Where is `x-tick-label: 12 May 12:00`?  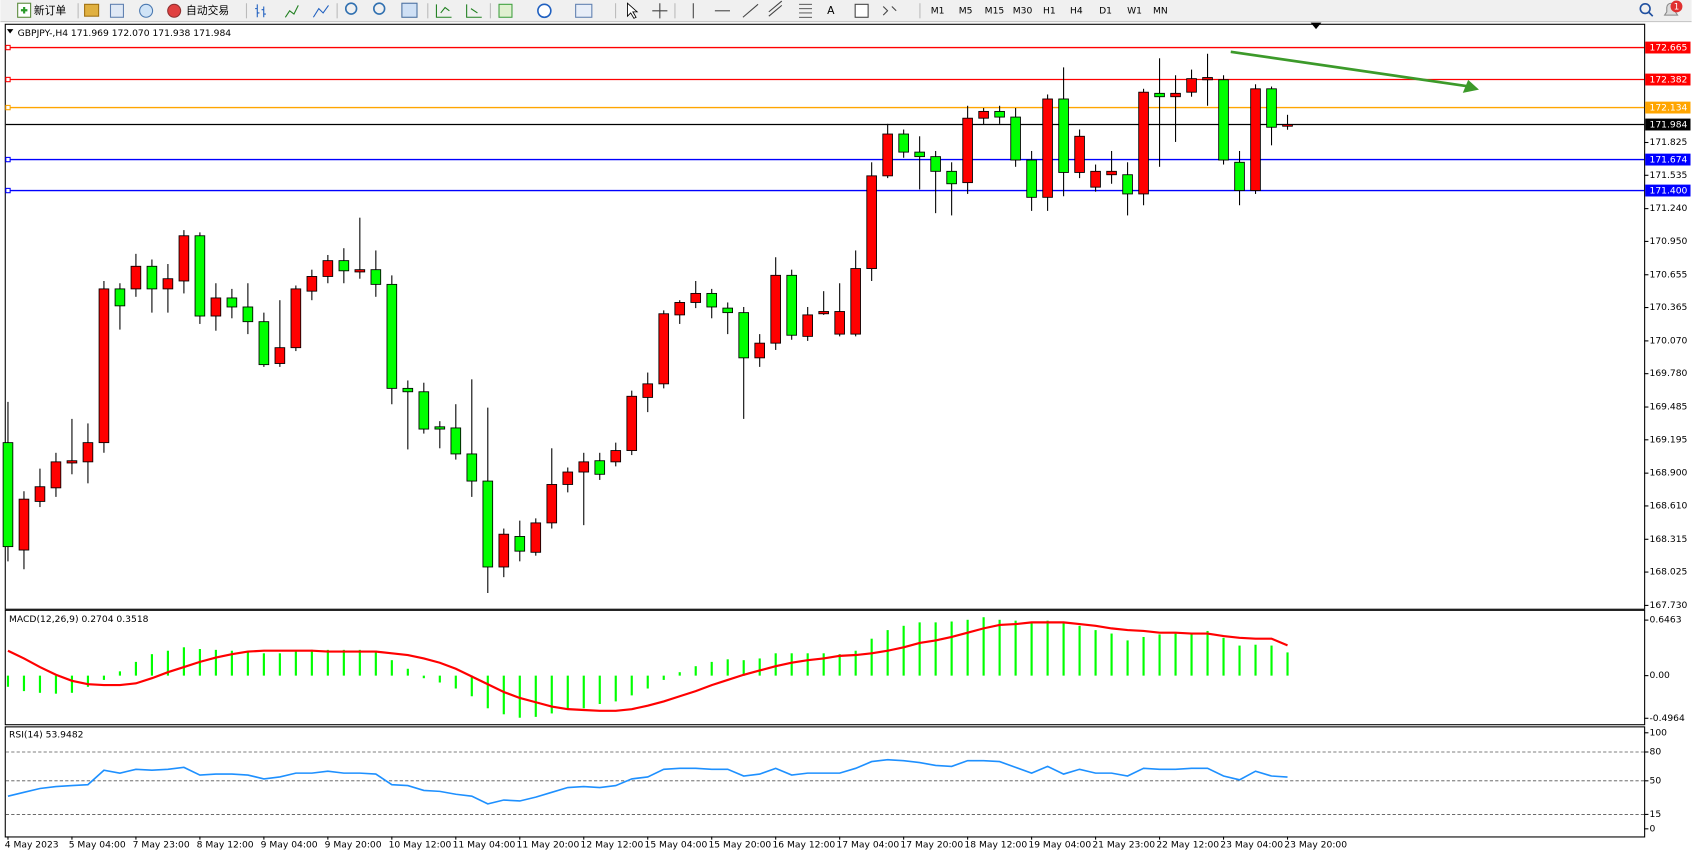
x-tick-label: 12 May 12:00 is located at coordinates (612, 845).